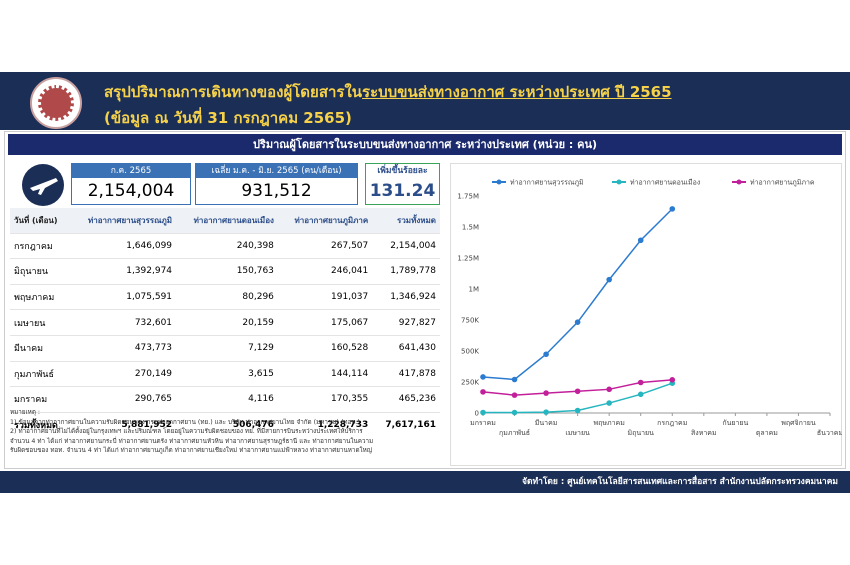 This screenshot has height=565, width=850. Describe the element at coordinates (253, 425) in the screenshot. I see `table-cell: 506,476` at that location.